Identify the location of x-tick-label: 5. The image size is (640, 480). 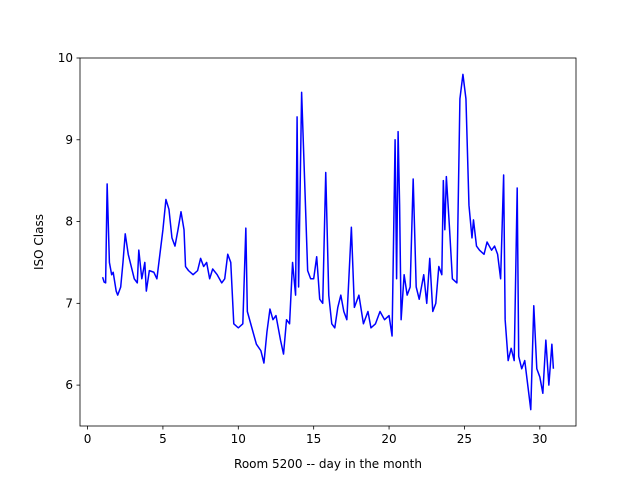
(163, 439).